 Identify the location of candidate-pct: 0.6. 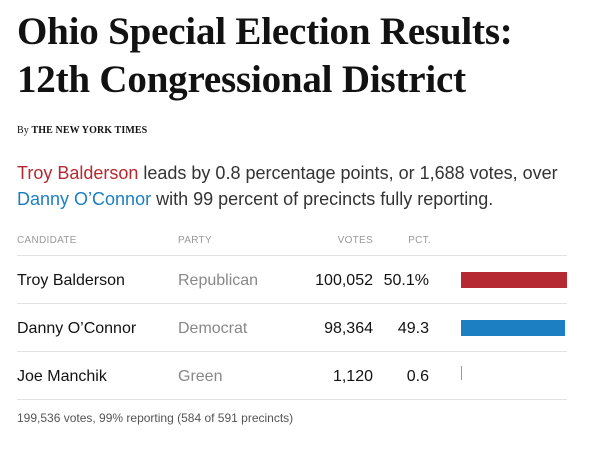
(417, 376).